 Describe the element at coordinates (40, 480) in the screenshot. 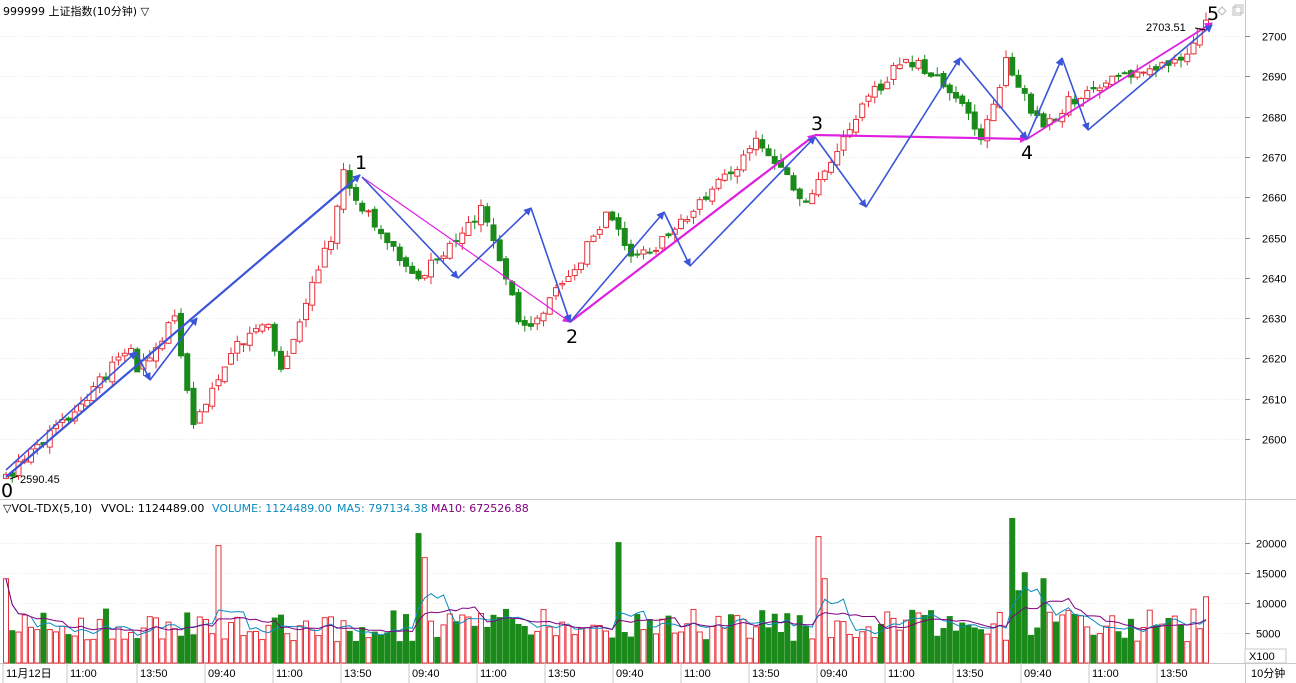

I see `low-label: 2590.45` at that location.